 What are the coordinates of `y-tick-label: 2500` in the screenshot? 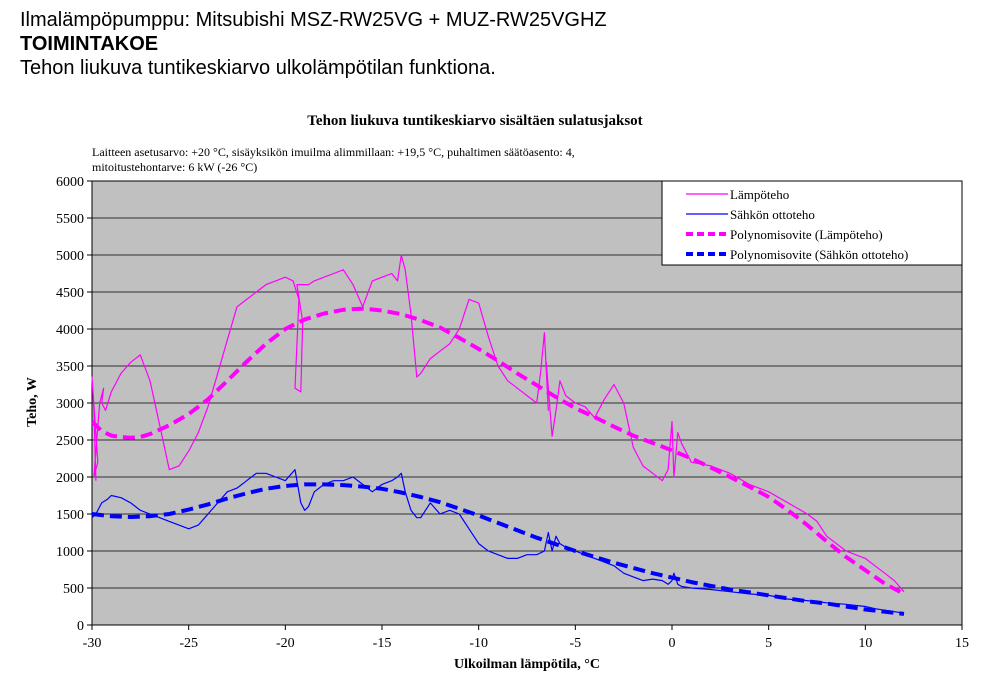 It's located at (70, 441).